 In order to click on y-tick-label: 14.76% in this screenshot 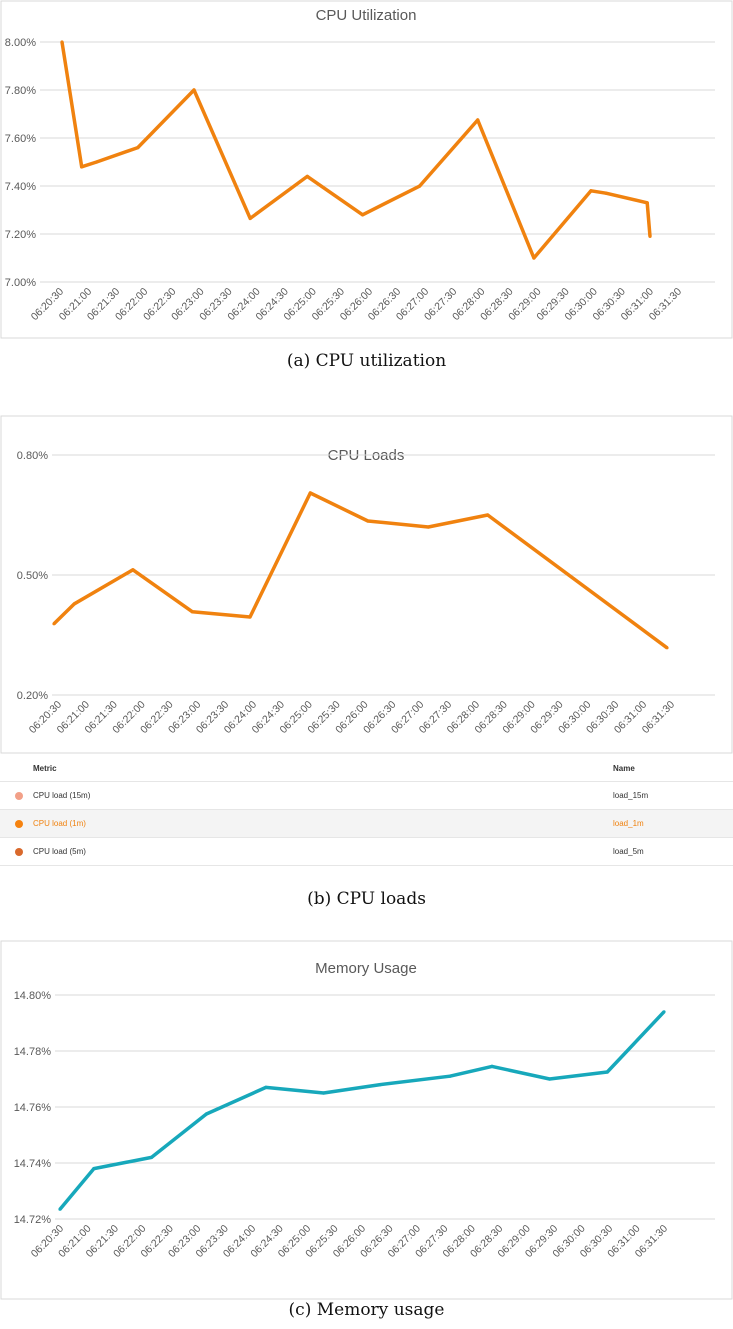, I will do `click(33, 1108)`.